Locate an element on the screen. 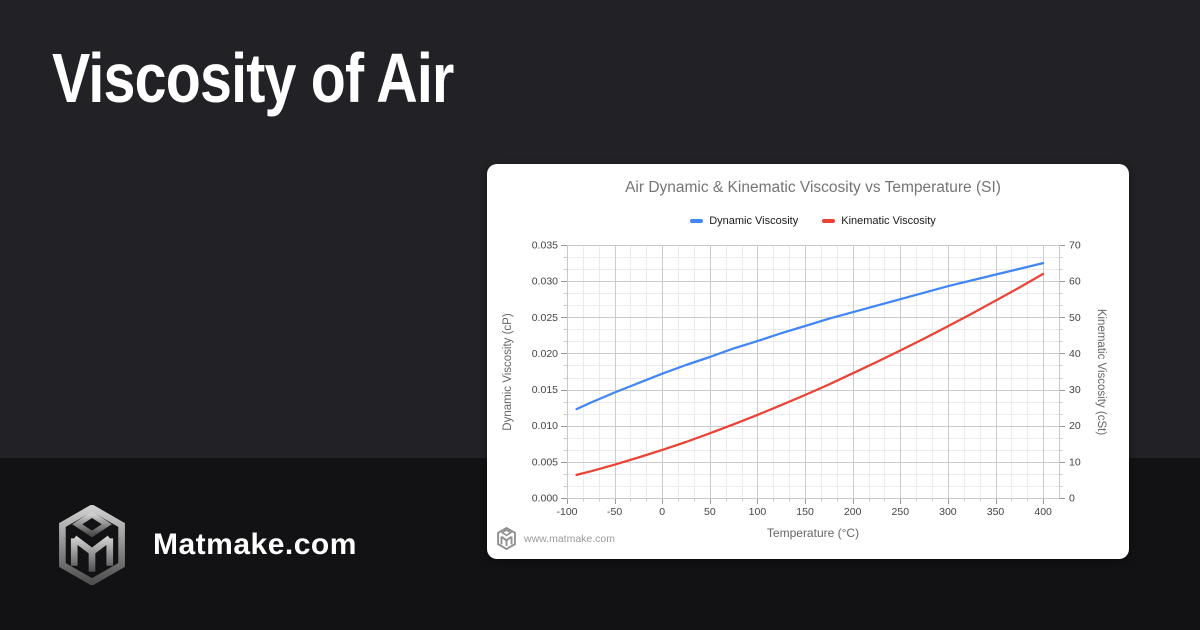 This screenshot has height=630, width=1200. svg-text: -50 is located at coordinates (614, 512).